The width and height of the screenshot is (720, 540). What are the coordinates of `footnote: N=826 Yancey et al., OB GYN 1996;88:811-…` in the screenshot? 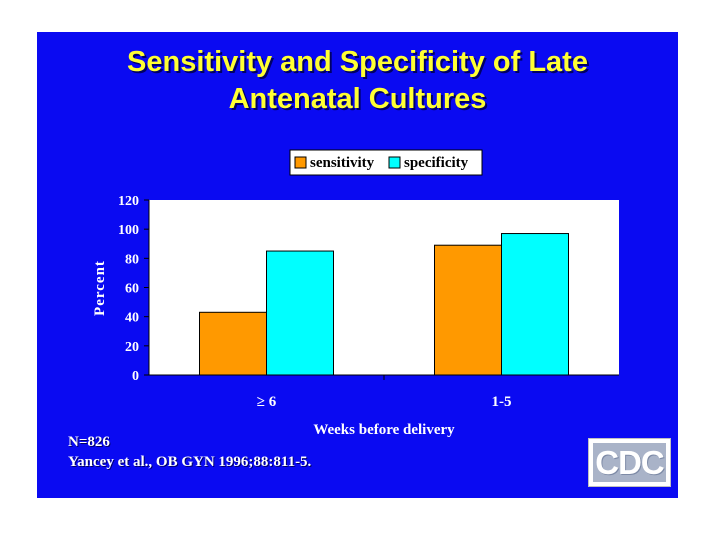 It's located at (189, 452).